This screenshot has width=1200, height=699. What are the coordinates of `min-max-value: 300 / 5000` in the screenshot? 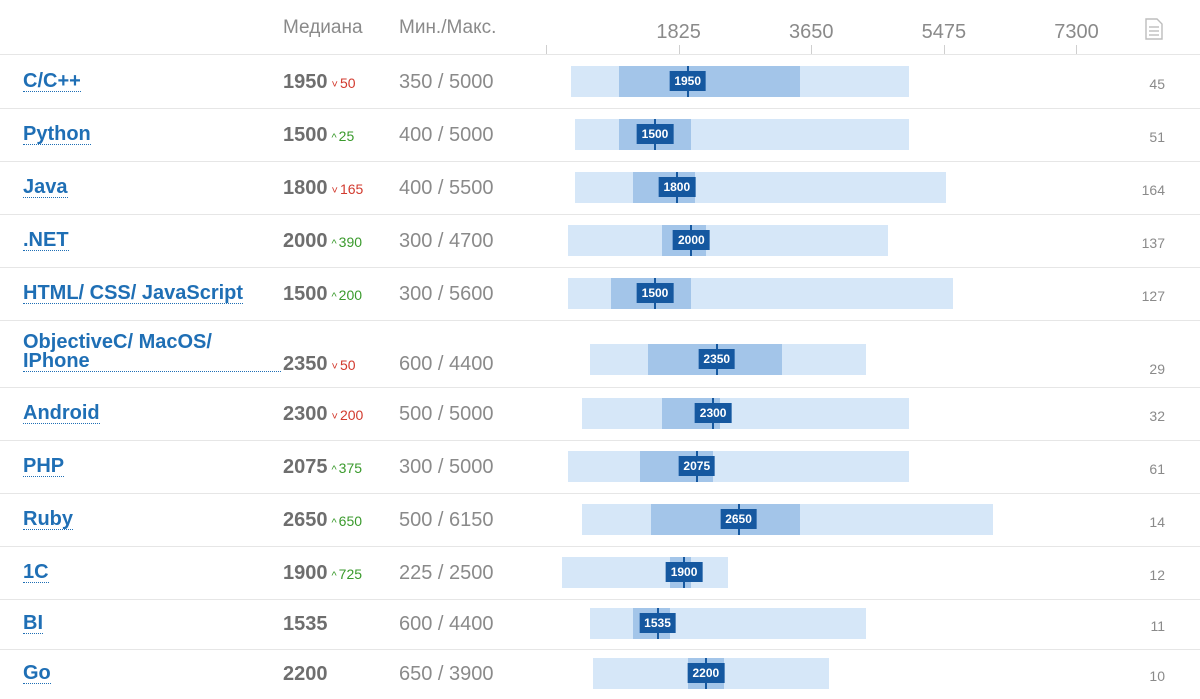 It's located at (446, 466).